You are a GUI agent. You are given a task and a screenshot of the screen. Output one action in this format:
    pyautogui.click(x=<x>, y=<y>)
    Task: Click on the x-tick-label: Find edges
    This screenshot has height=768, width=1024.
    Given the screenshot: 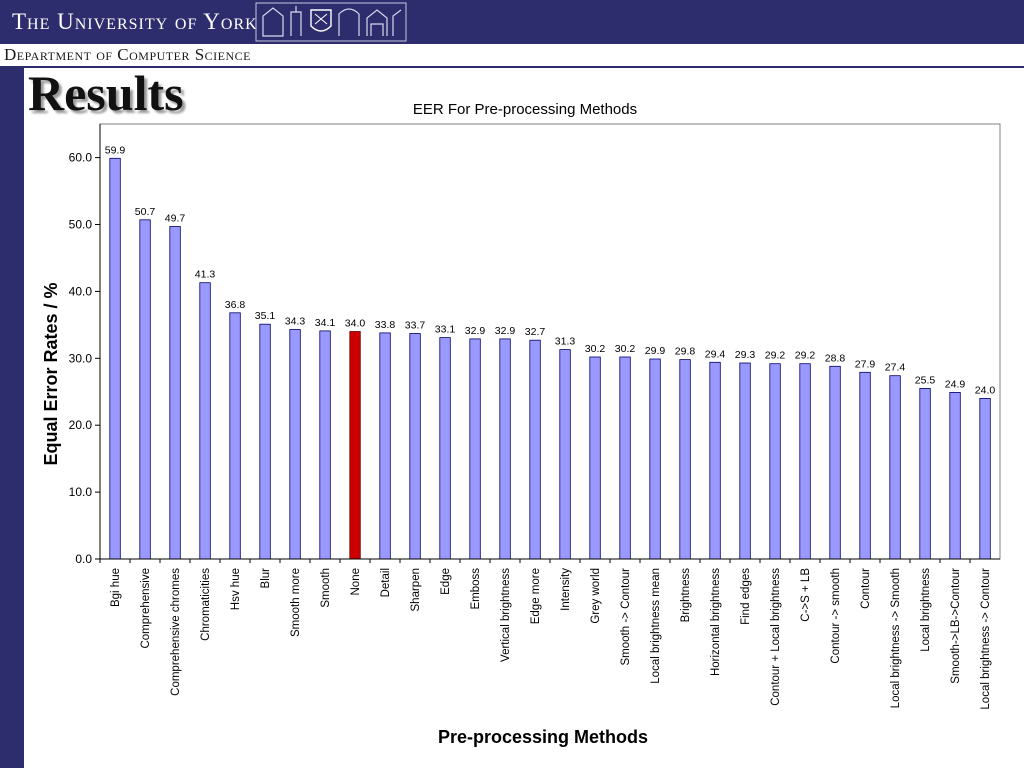 What is the action you would take?
    pyautogui.click(x=746, y=596)
    